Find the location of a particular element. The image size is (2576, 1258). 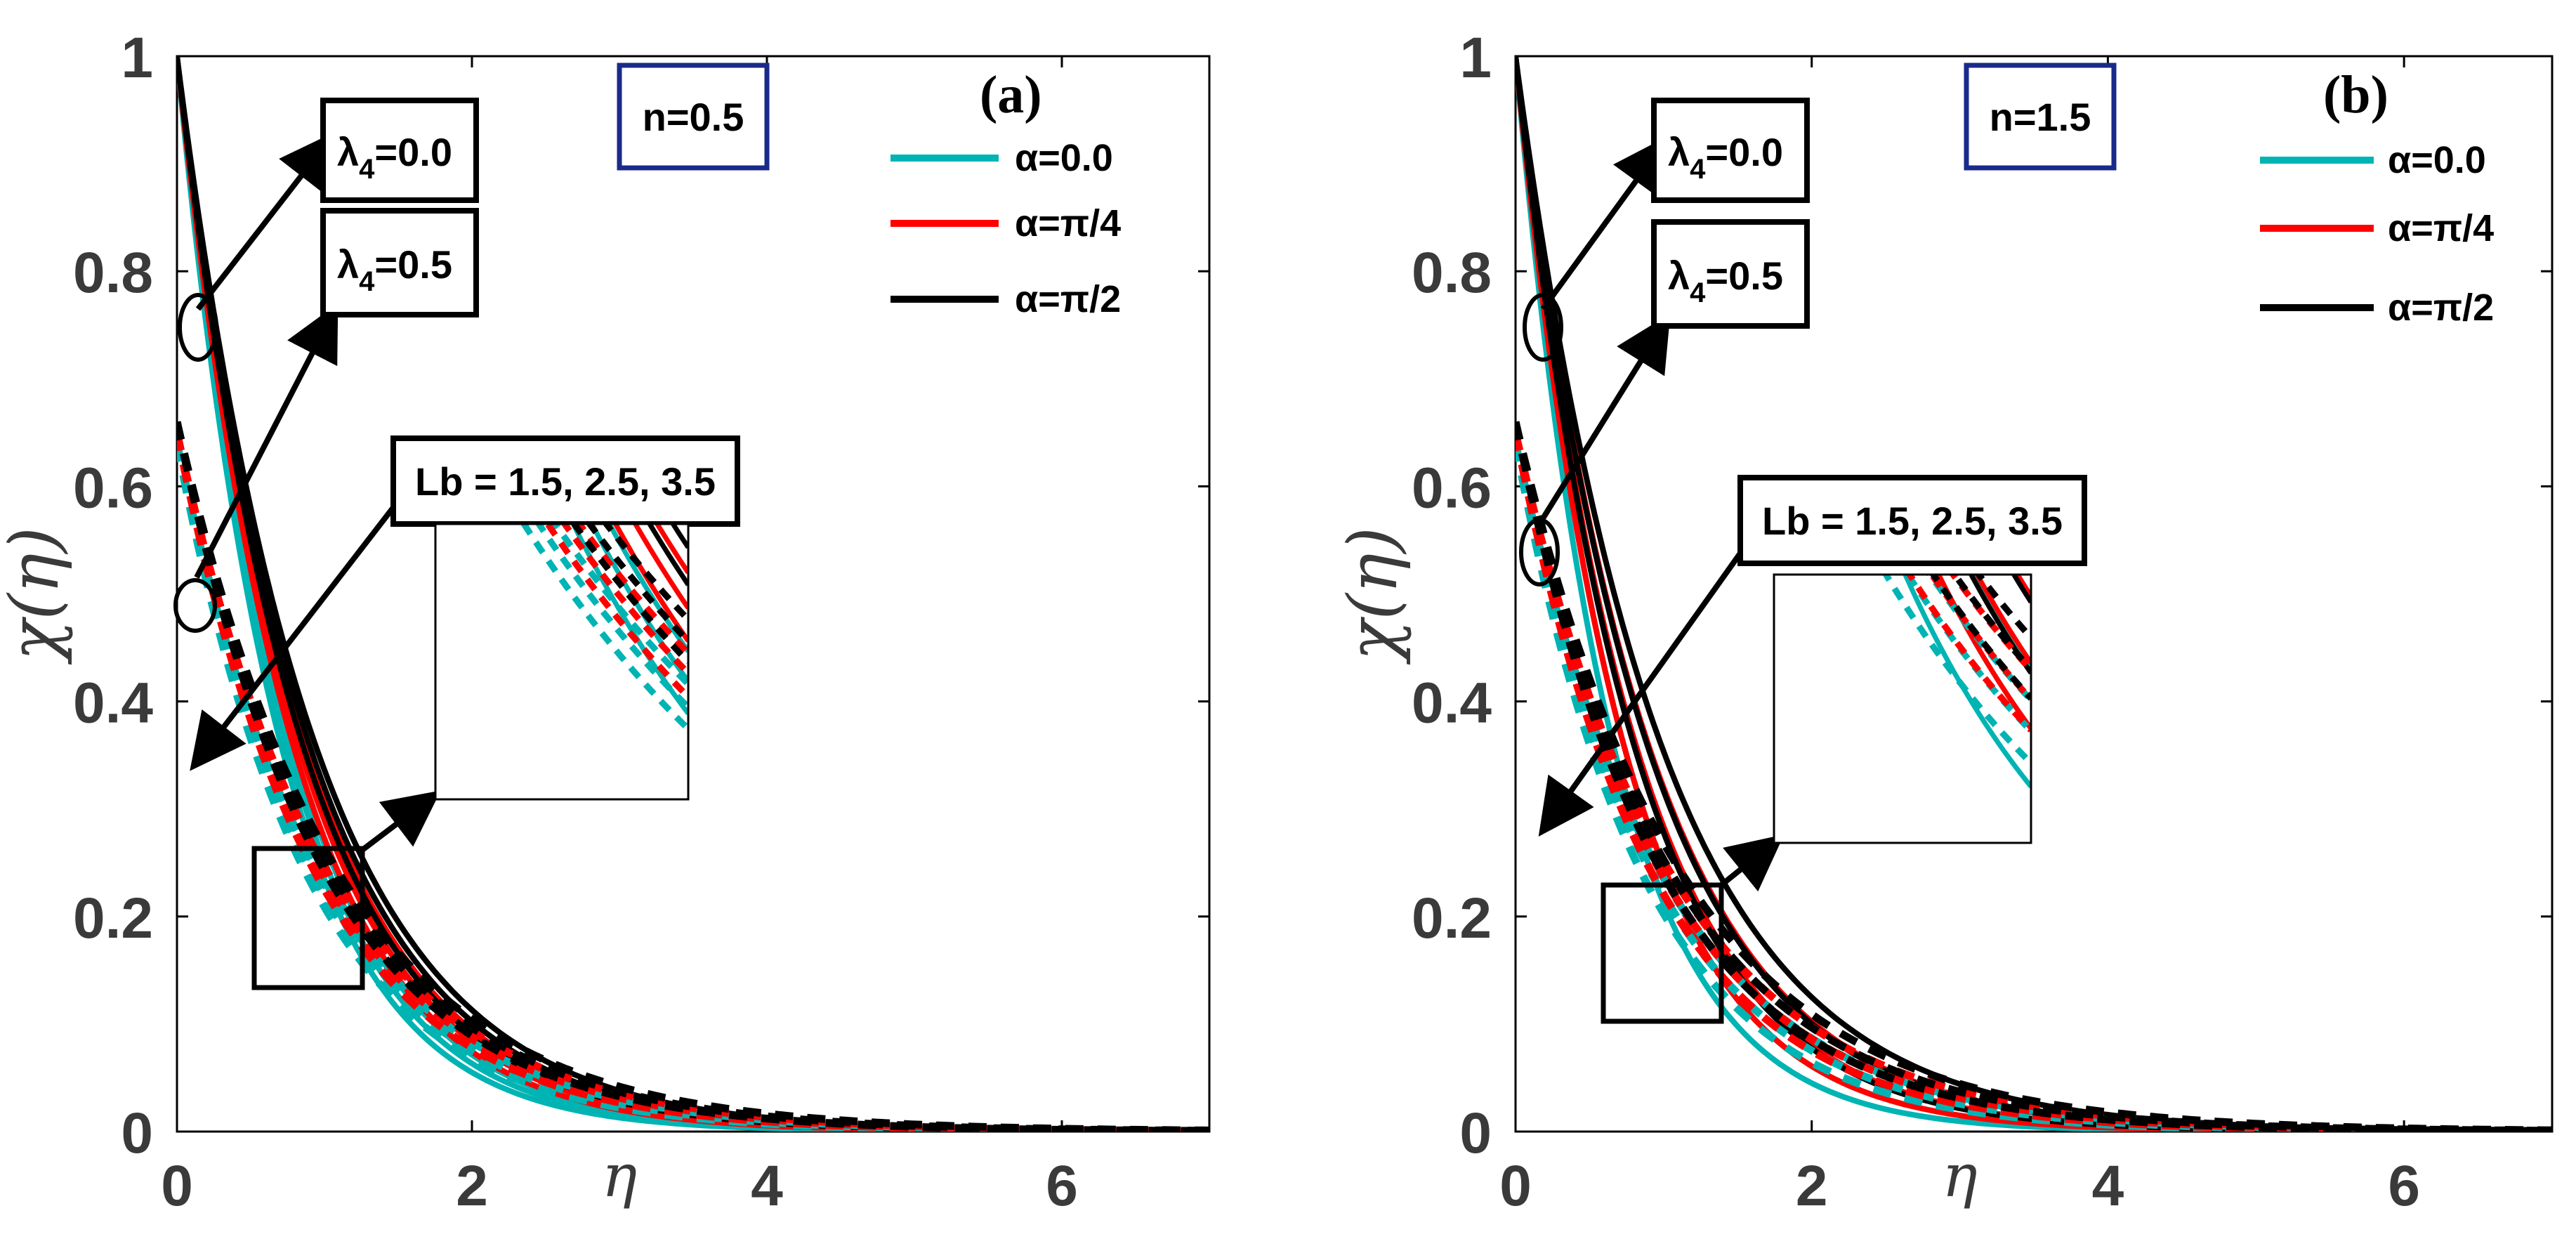

panel-label: (a) is located at coordinates (1011, 95).